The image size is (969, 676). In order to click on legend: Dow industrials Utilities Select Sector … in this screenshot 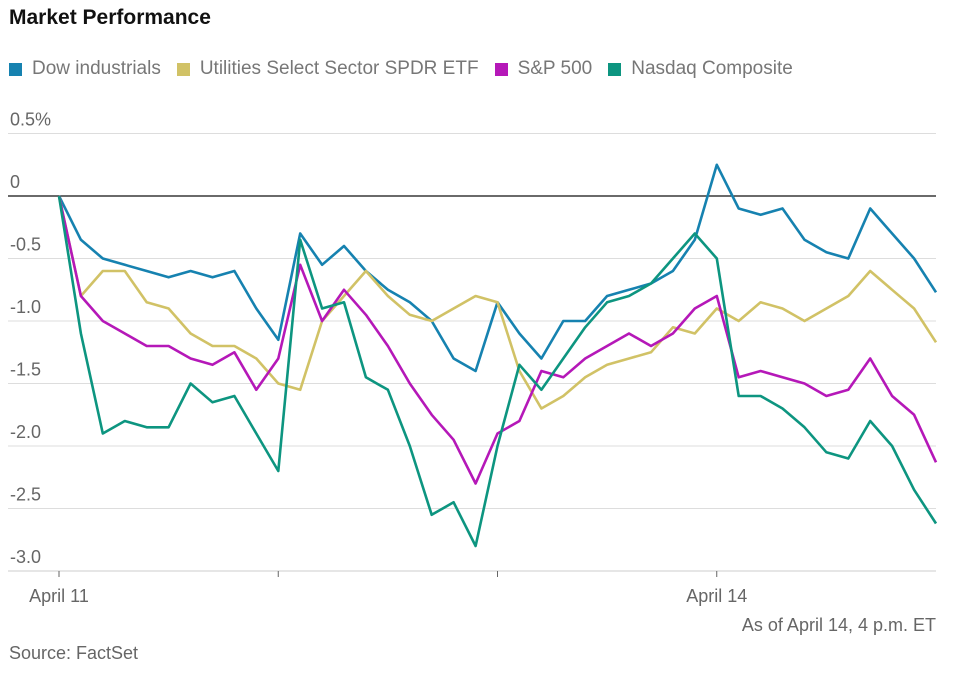, I will do `click(401, 69)`.